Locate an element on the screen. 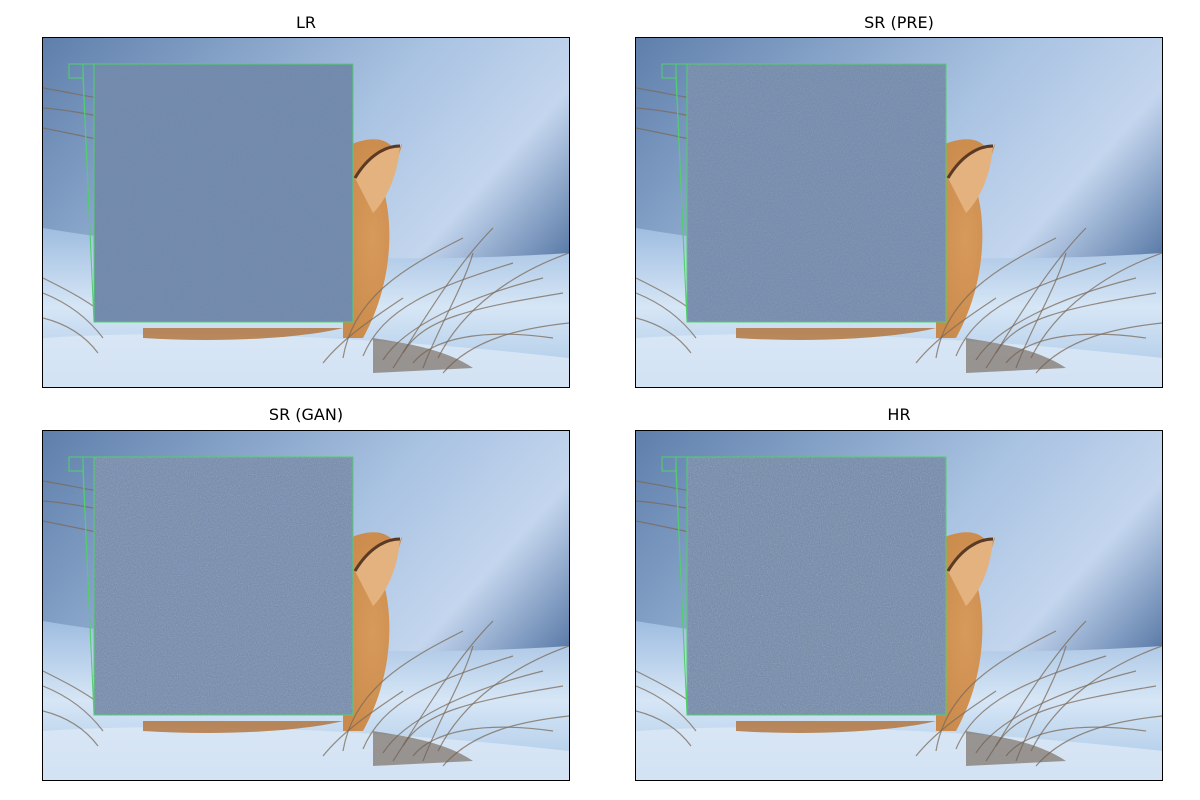 The image size is (1200, 800). panel-title-hr: HR is located at coordinates (899, 414).